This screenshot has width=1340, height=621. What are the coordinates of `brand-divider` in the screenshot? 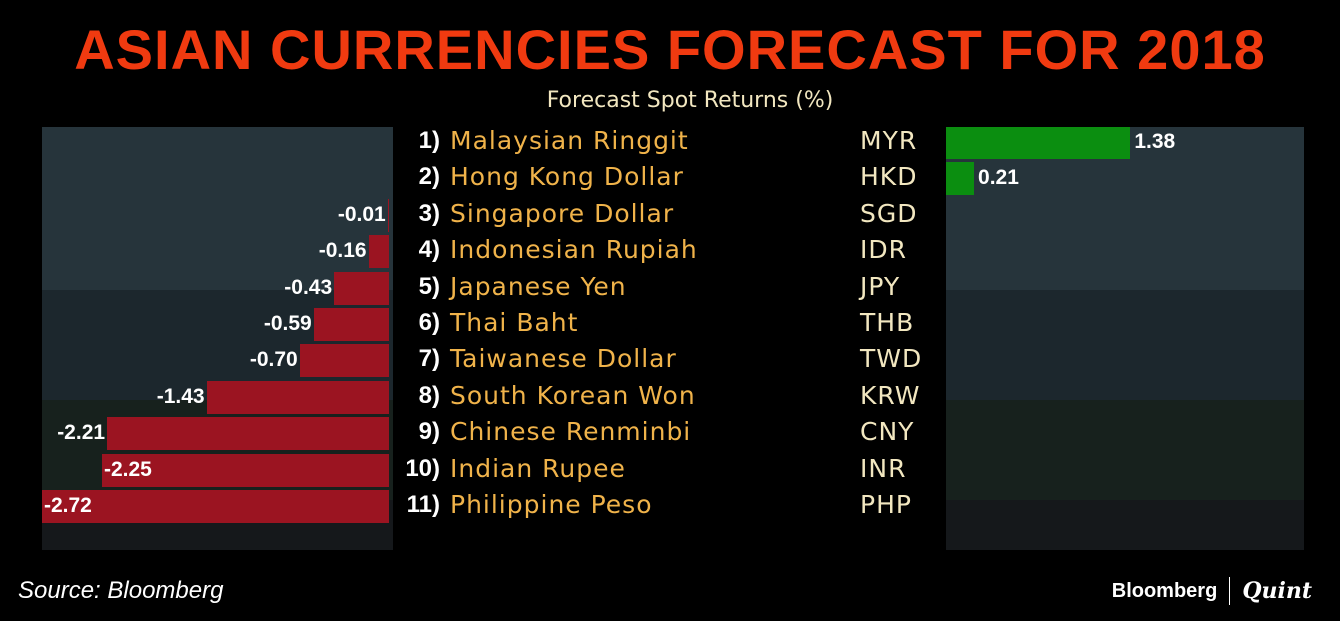 It's located at (1230, 591).